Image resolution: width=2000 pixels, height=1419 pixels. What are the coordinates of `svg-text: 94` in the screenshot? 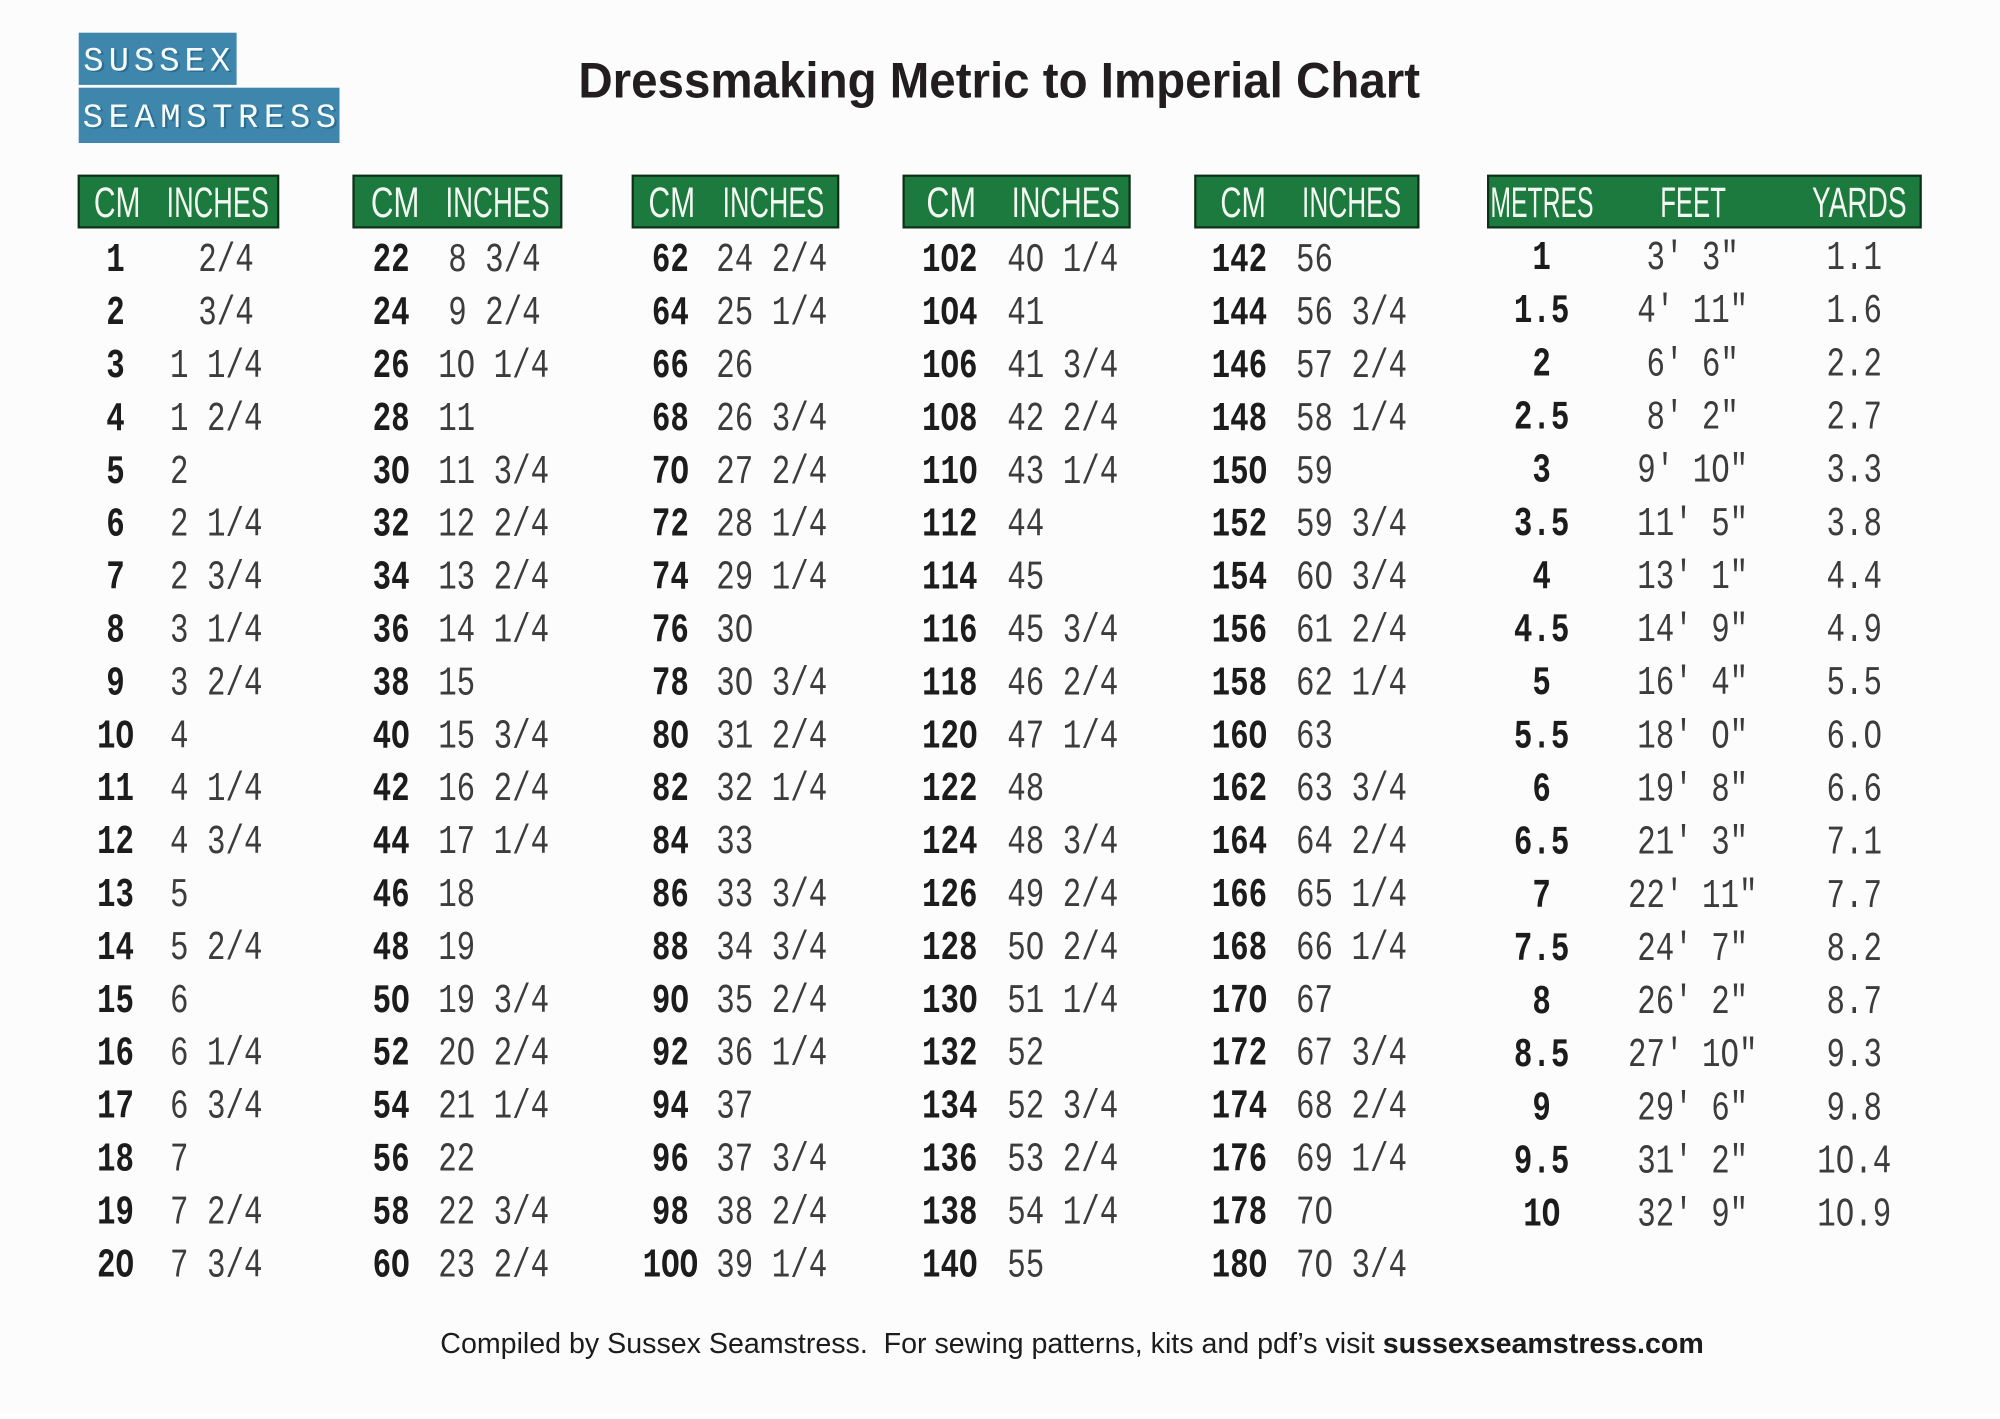 It's located at (670, 1107).